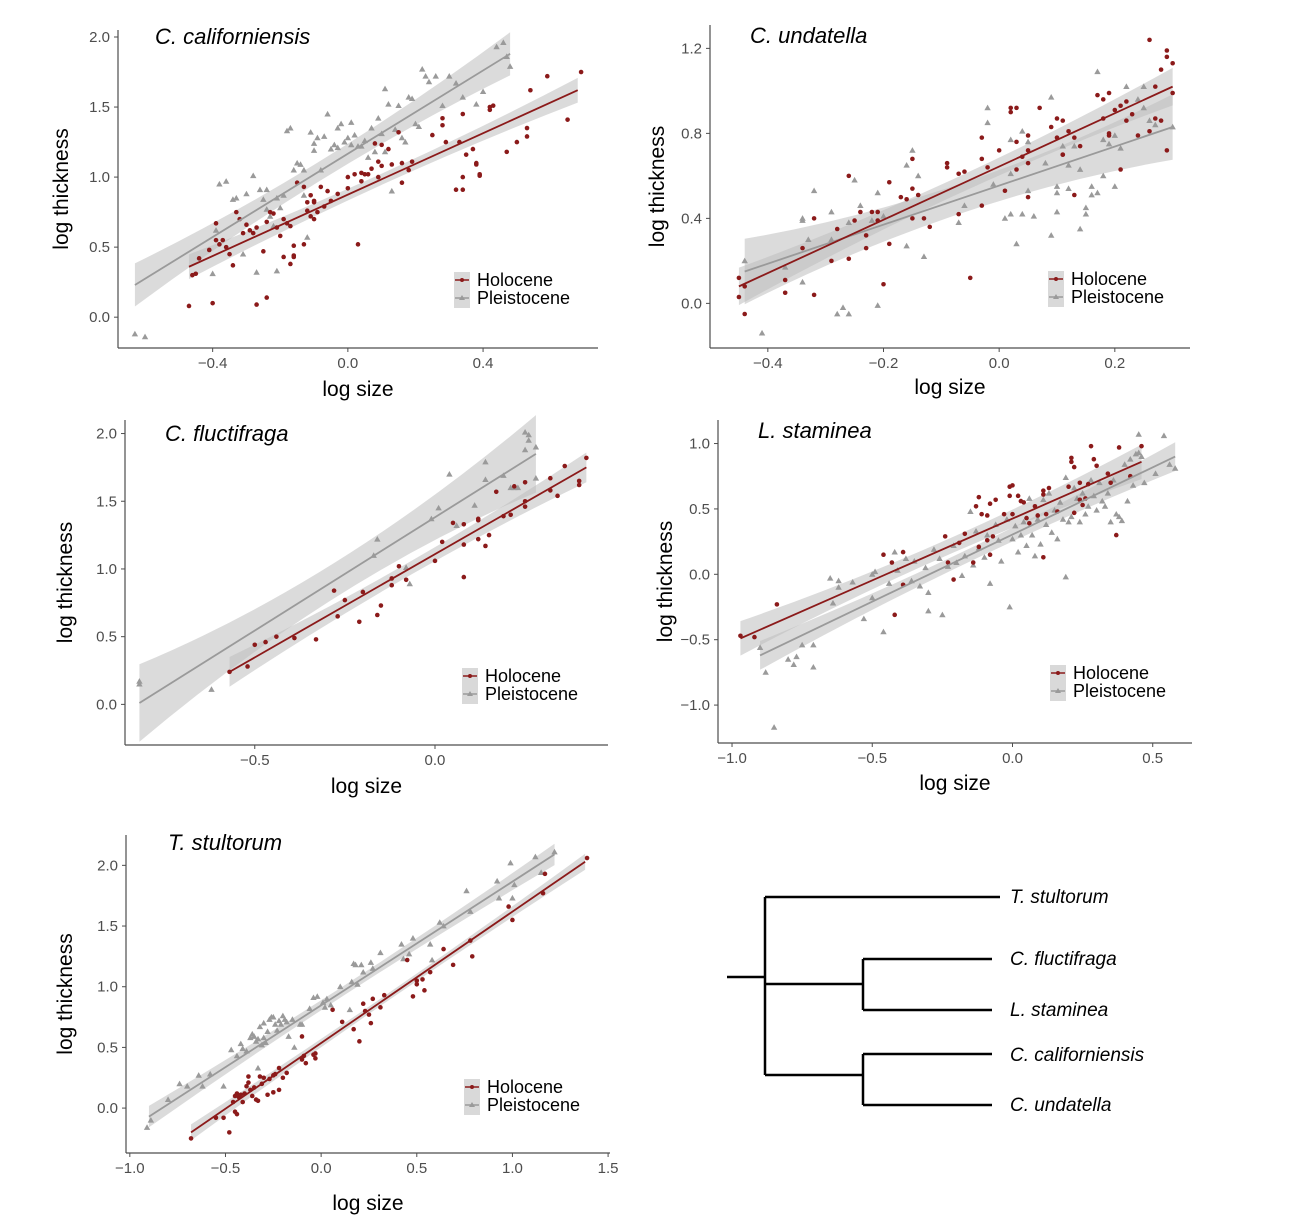  Describe the element at coordinates (1059, 897) in the screenshot. I see `tree-tip-label: T. stultorum` at that location.